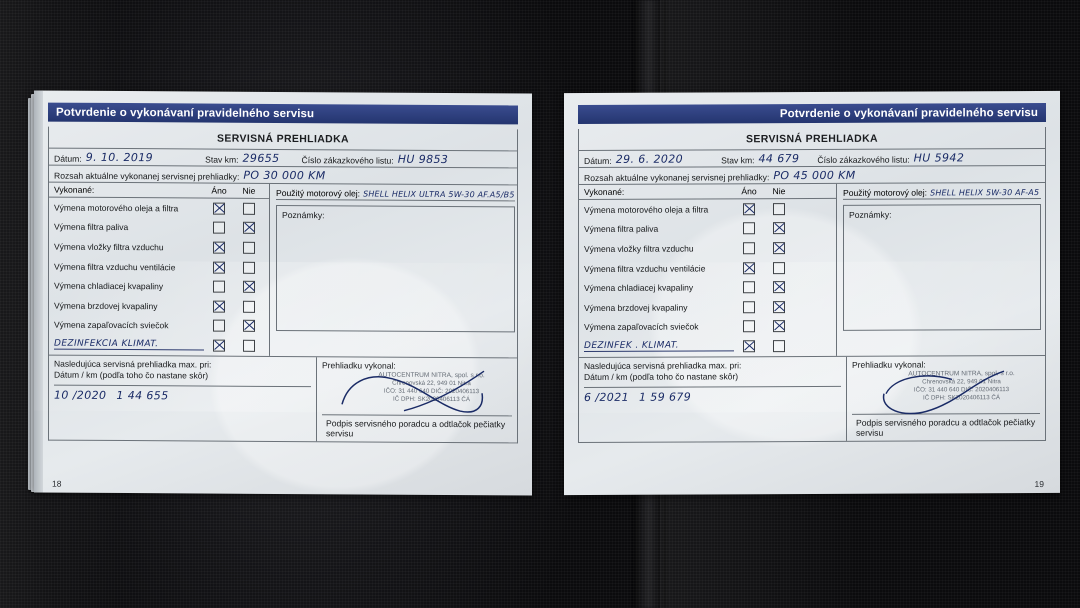 The image size is (1080, 608). I want to click on stamp-line-4: IČ DPH: SK2020406113 ČÁ, so click(431, 399).